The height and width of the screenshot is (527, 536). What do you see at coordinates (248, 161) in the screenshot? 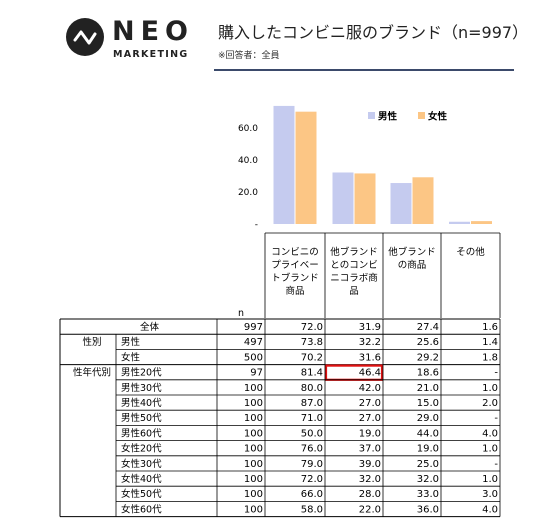
I see `y-tick-label: 40.0` at bounding box center [248, 161].